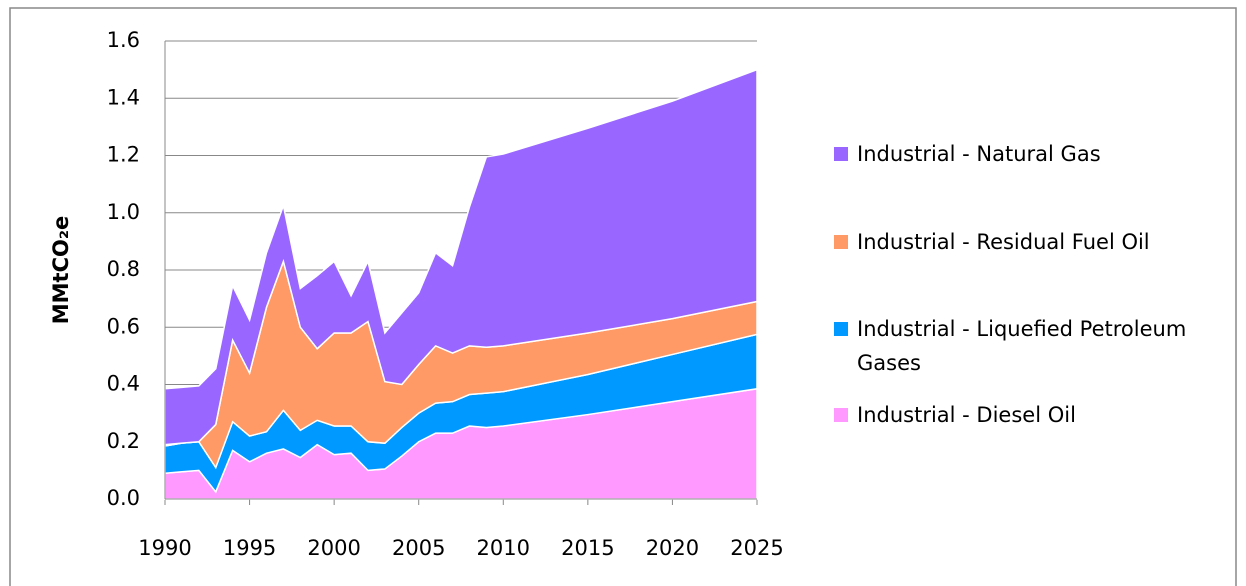 Image resolution: width=1246 pixels, height=586 pixels. What do you see at coordinates (164, 548) in the screenshot?
I see `x-tick-label: 1990` at bounding box center [164, 548].